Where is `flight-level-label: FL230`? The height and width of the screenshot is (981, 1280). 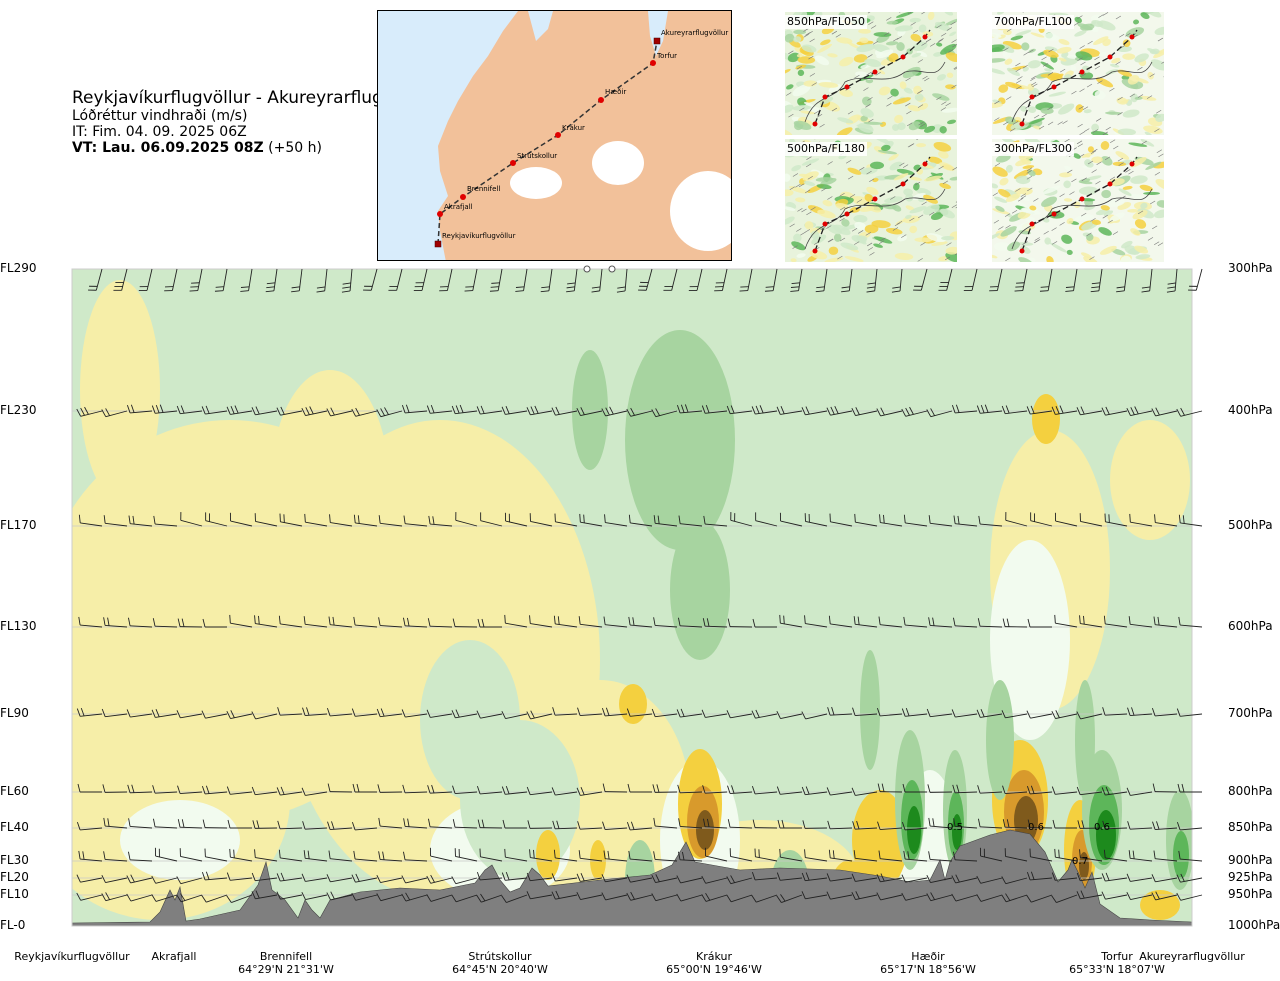 flight-level-label: FL230 is located at coordinates (18, 410).